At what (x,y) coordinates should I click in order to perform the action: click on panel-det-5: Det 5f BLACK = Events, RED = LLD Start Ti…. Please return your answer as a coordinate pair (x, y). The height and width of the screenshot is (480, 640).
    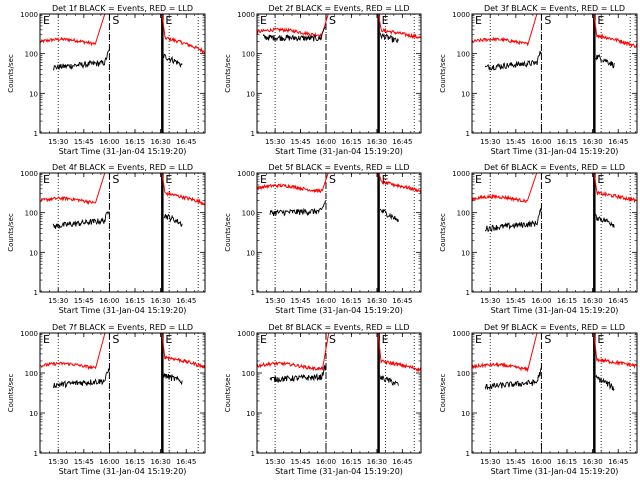
    Looking at the image, I should click on (323, 239).